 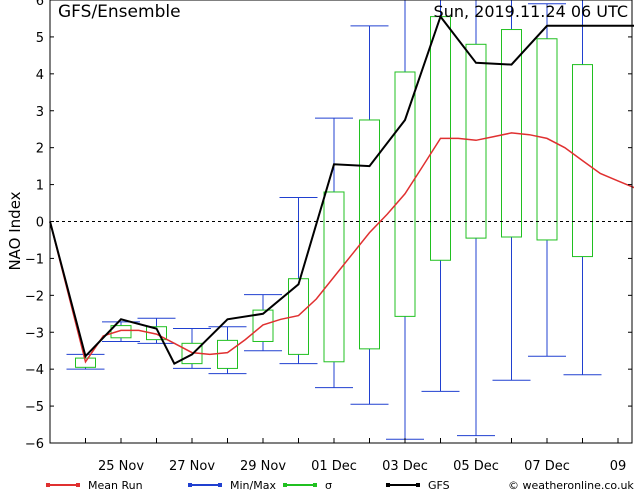 What do you see at coordinates (328, 484) in the screenshot?
I see `legend-label: σ` at bounding box center [328, 484].